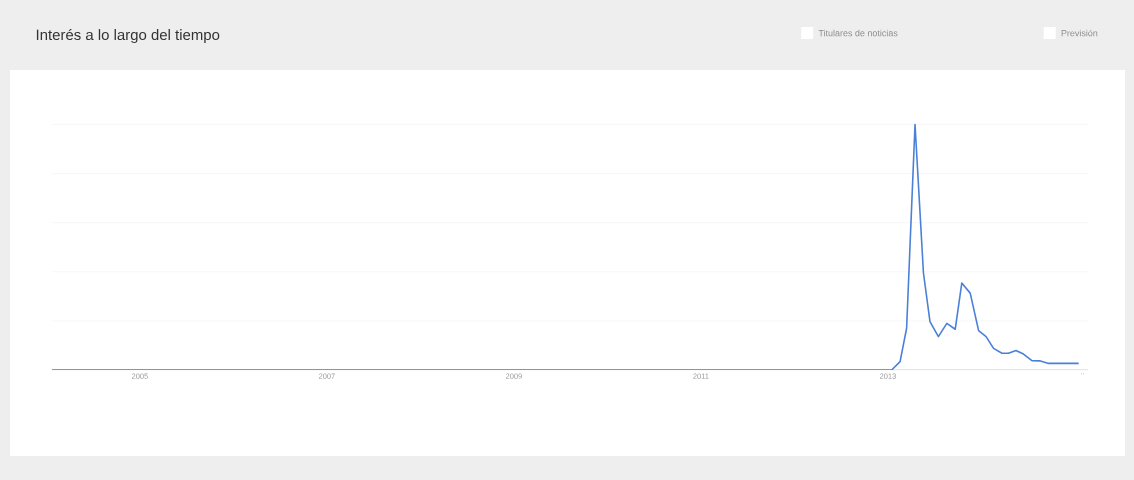 The height and width of the screenshot is (480, 1134). Describe the element at coordinates (128, 36) in the screenshot. I see `chart-title: Interés a lo largo del tiempo` at that location.